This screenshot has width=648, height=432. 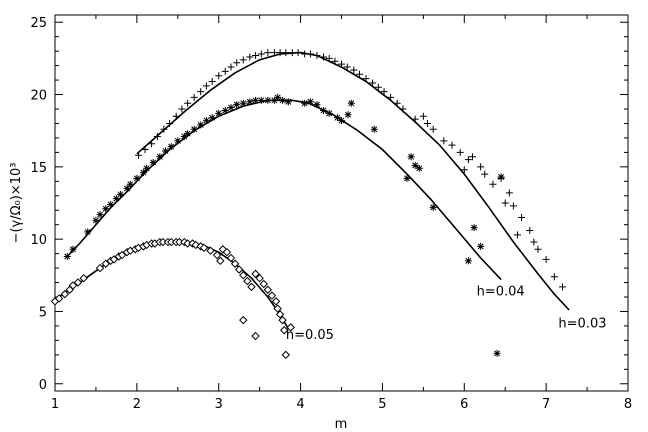 What do you see at coordinates (38, 240) in the screenshot?
I see `y-tick-label: 10` at bounding box center [38, 240].